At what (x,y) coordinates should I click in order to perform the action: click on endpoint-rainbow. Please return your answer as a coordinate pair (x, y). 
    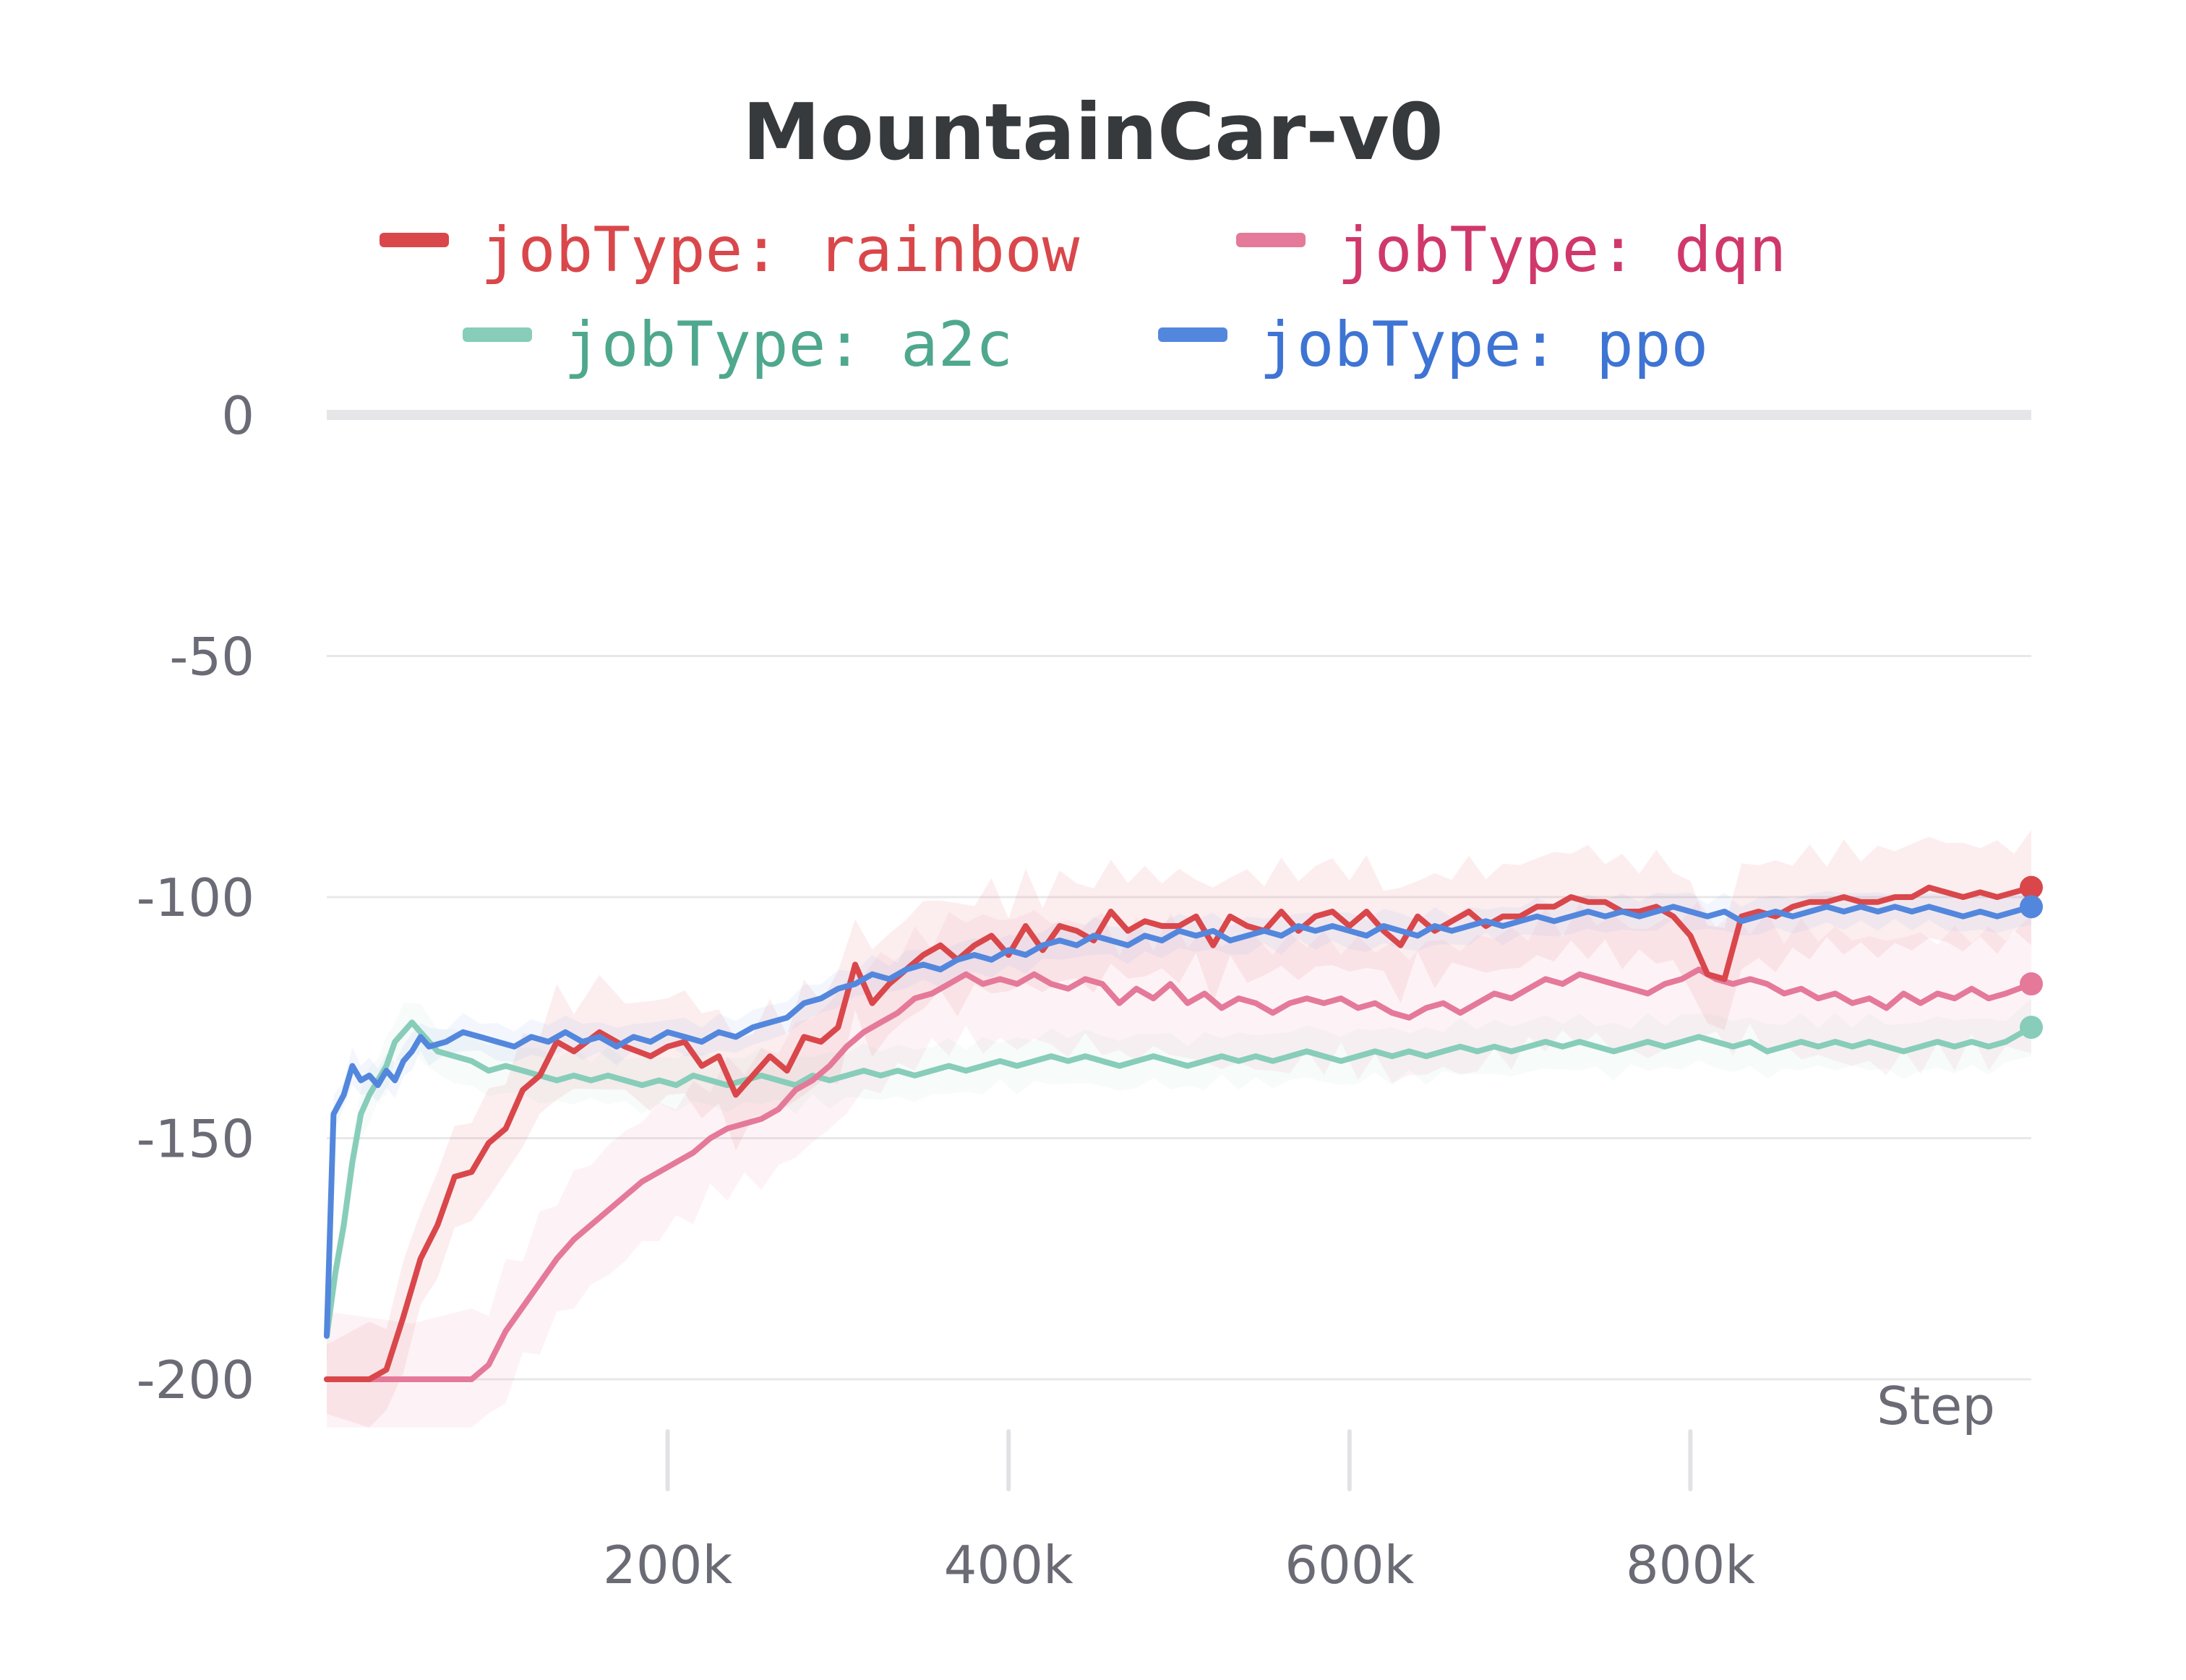
    Looking at the image, I should click on (2031, 887).